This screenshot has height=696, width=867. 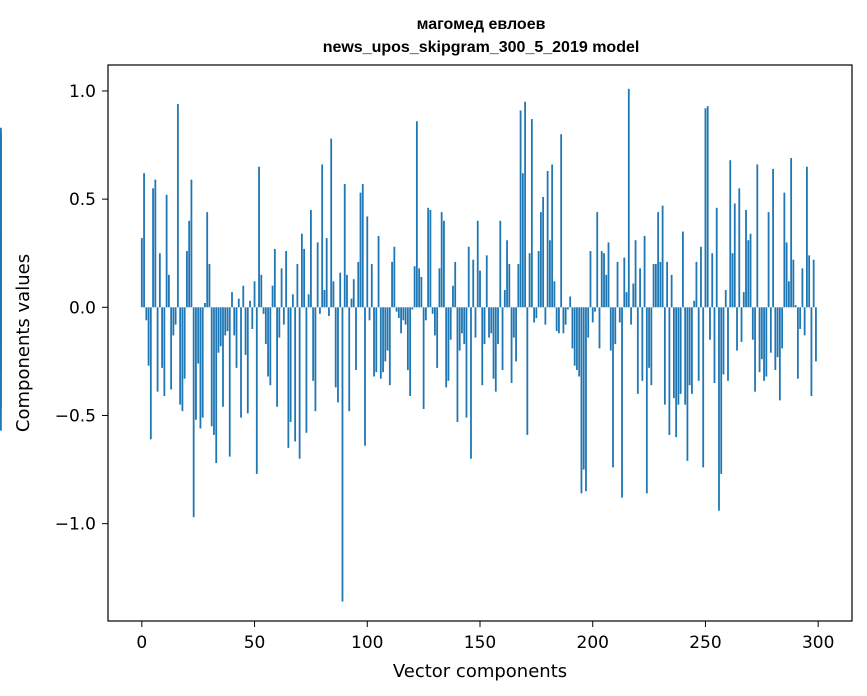 What do you see at coordinates (82, 200) in the screenshot?
I see `y-tick-label: 0.5` at bounding box center [82, 200].